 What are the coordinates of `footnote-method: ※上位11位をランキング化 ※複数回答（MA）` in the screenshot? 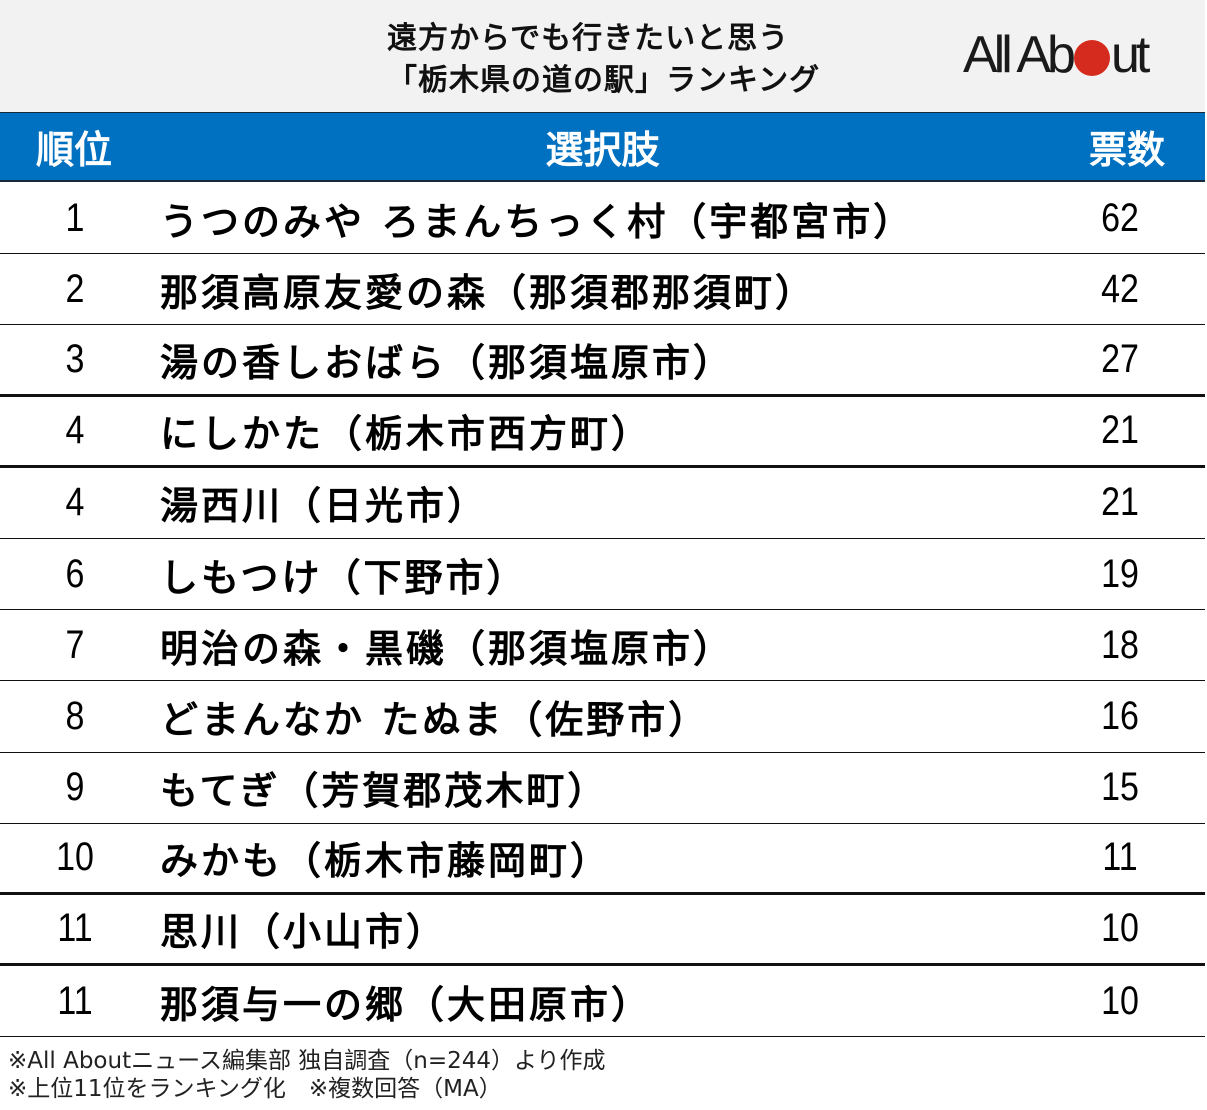 It's located at (255, 1089).